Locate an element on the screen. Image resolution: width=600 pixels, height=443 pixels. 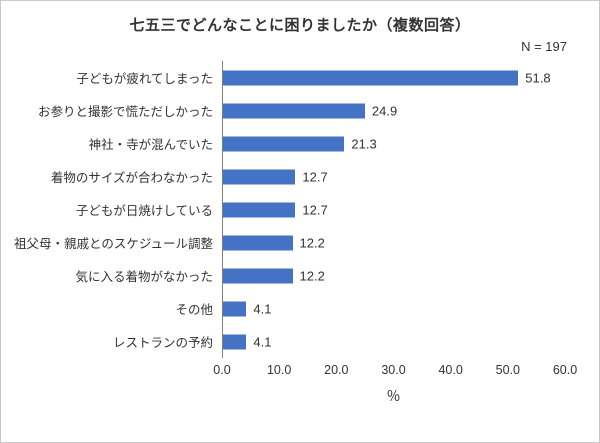
bar-track: 51.8 is located at coordinates (393, 77).